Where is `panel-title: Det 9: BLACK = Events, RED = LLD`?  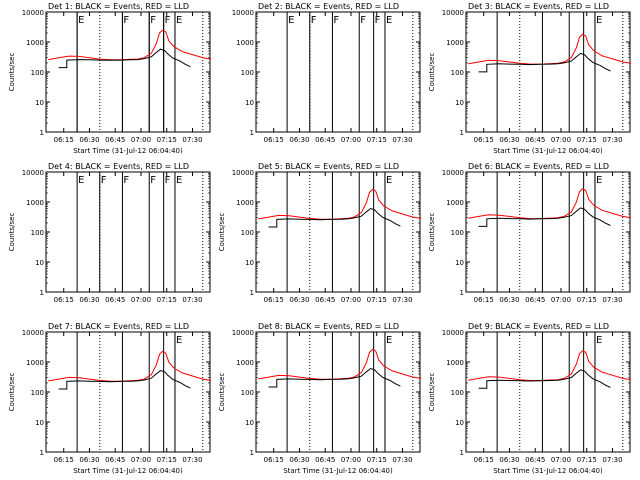 panel-title: Det 9: BLACK = Events, RED = LLD is located at coordinates (538, 326).